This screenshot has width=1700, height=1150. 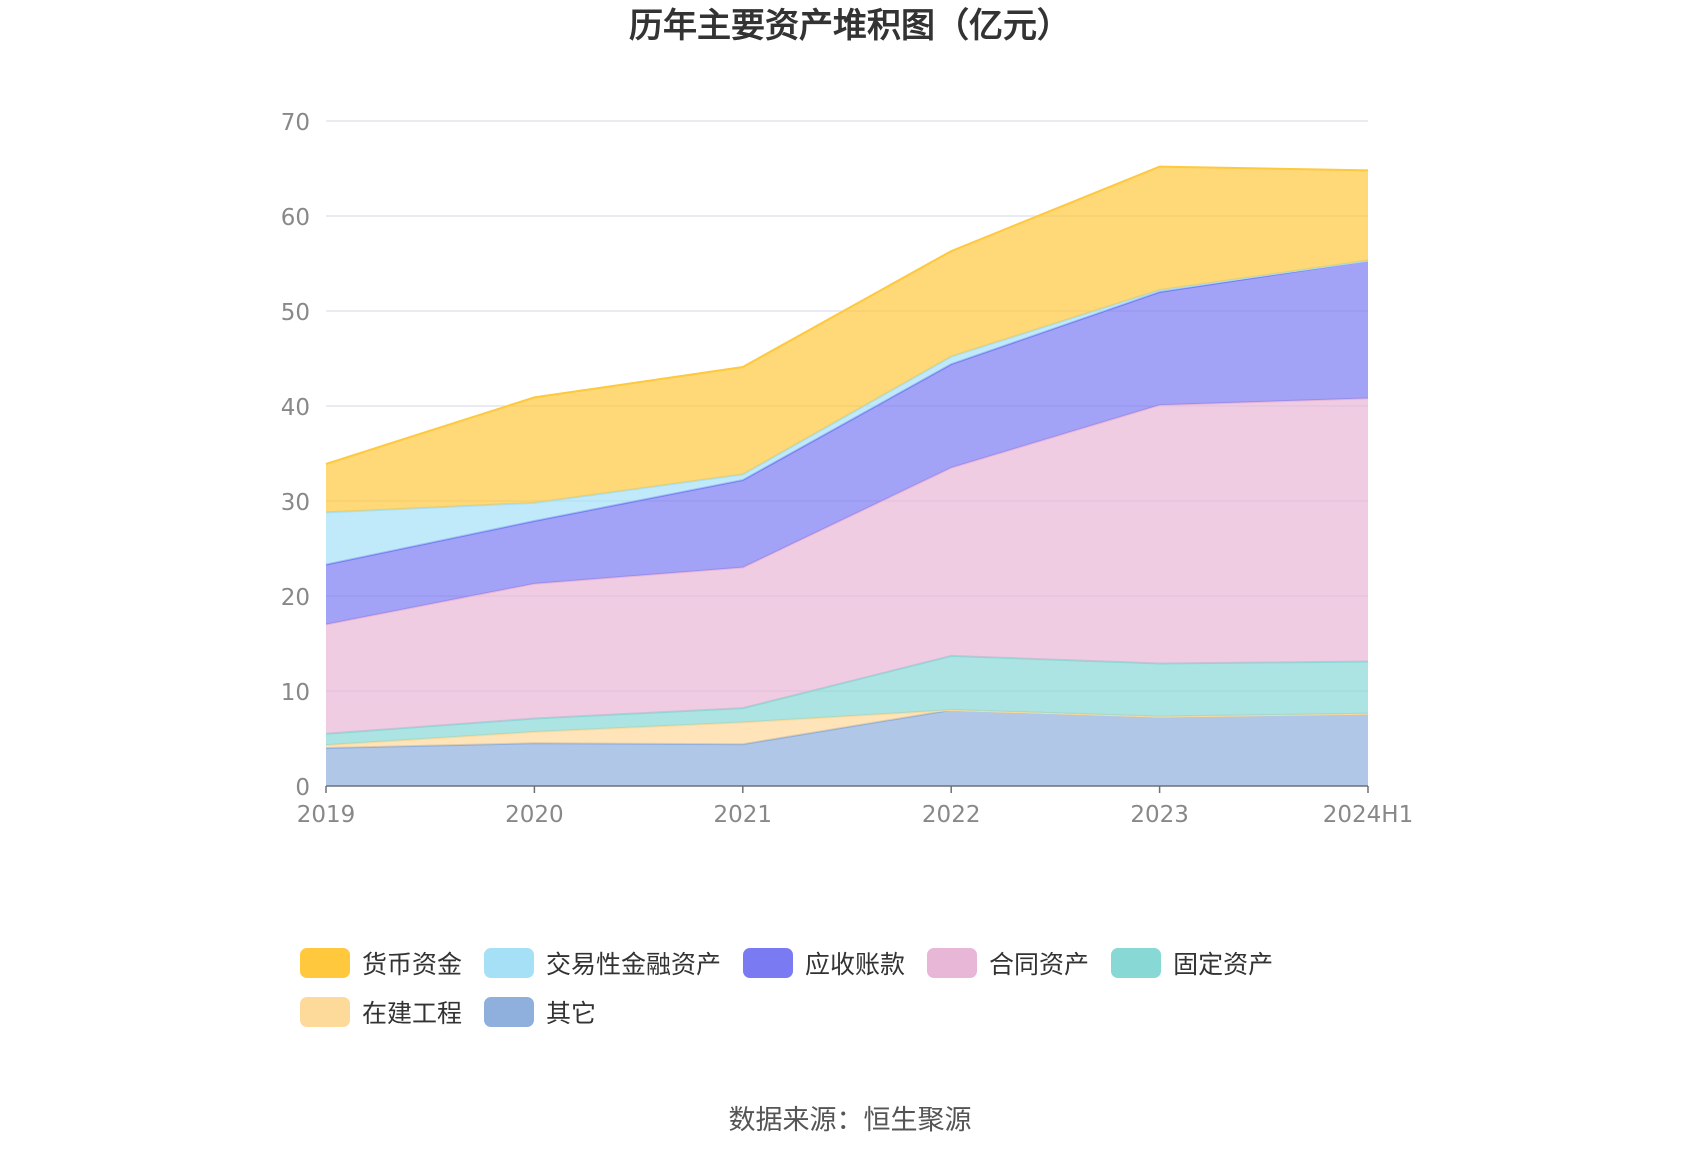 What do you see at coordinates (855, 964) in the screenshot?
I see `legend-label: 应收账款` at bounding box center [855, 964].